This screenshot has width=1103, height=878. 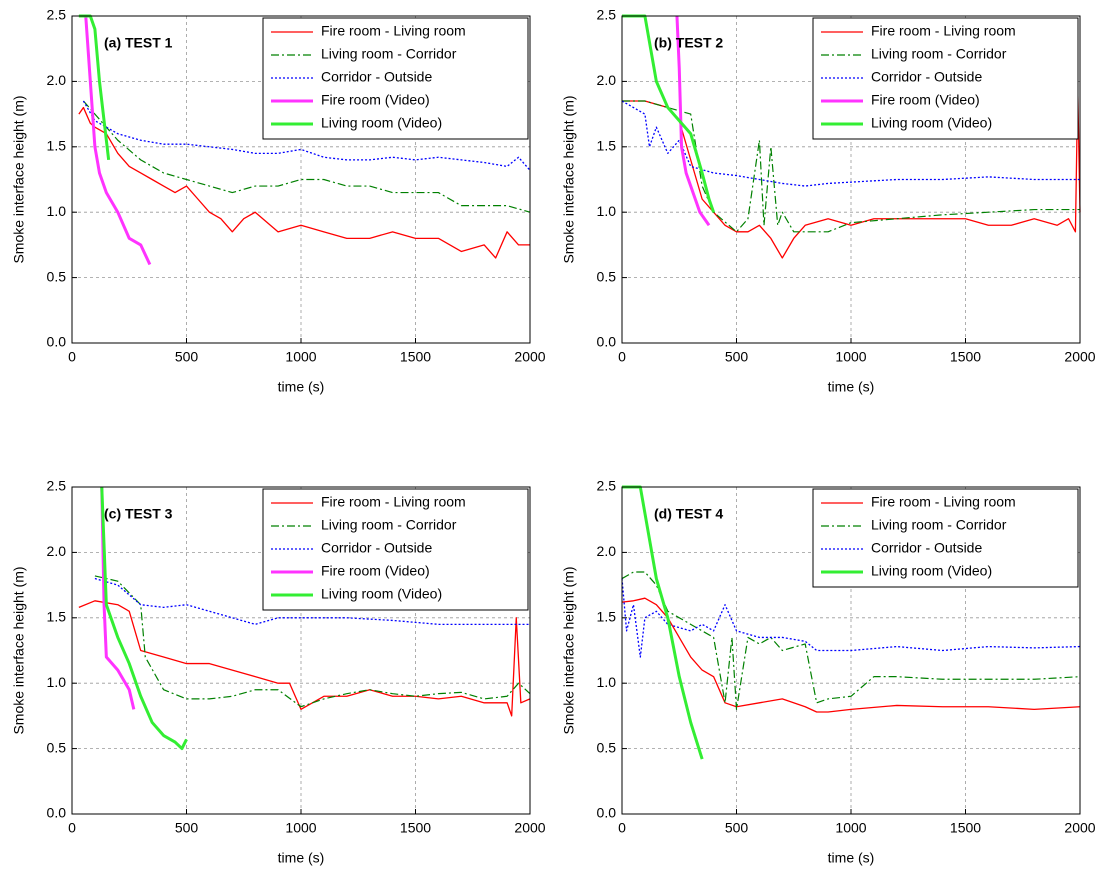 What do you see at coordinates (688, 43) in the screenshot?
I see `panel-title: (b) TEST 2` at bounding box center [688, 43].